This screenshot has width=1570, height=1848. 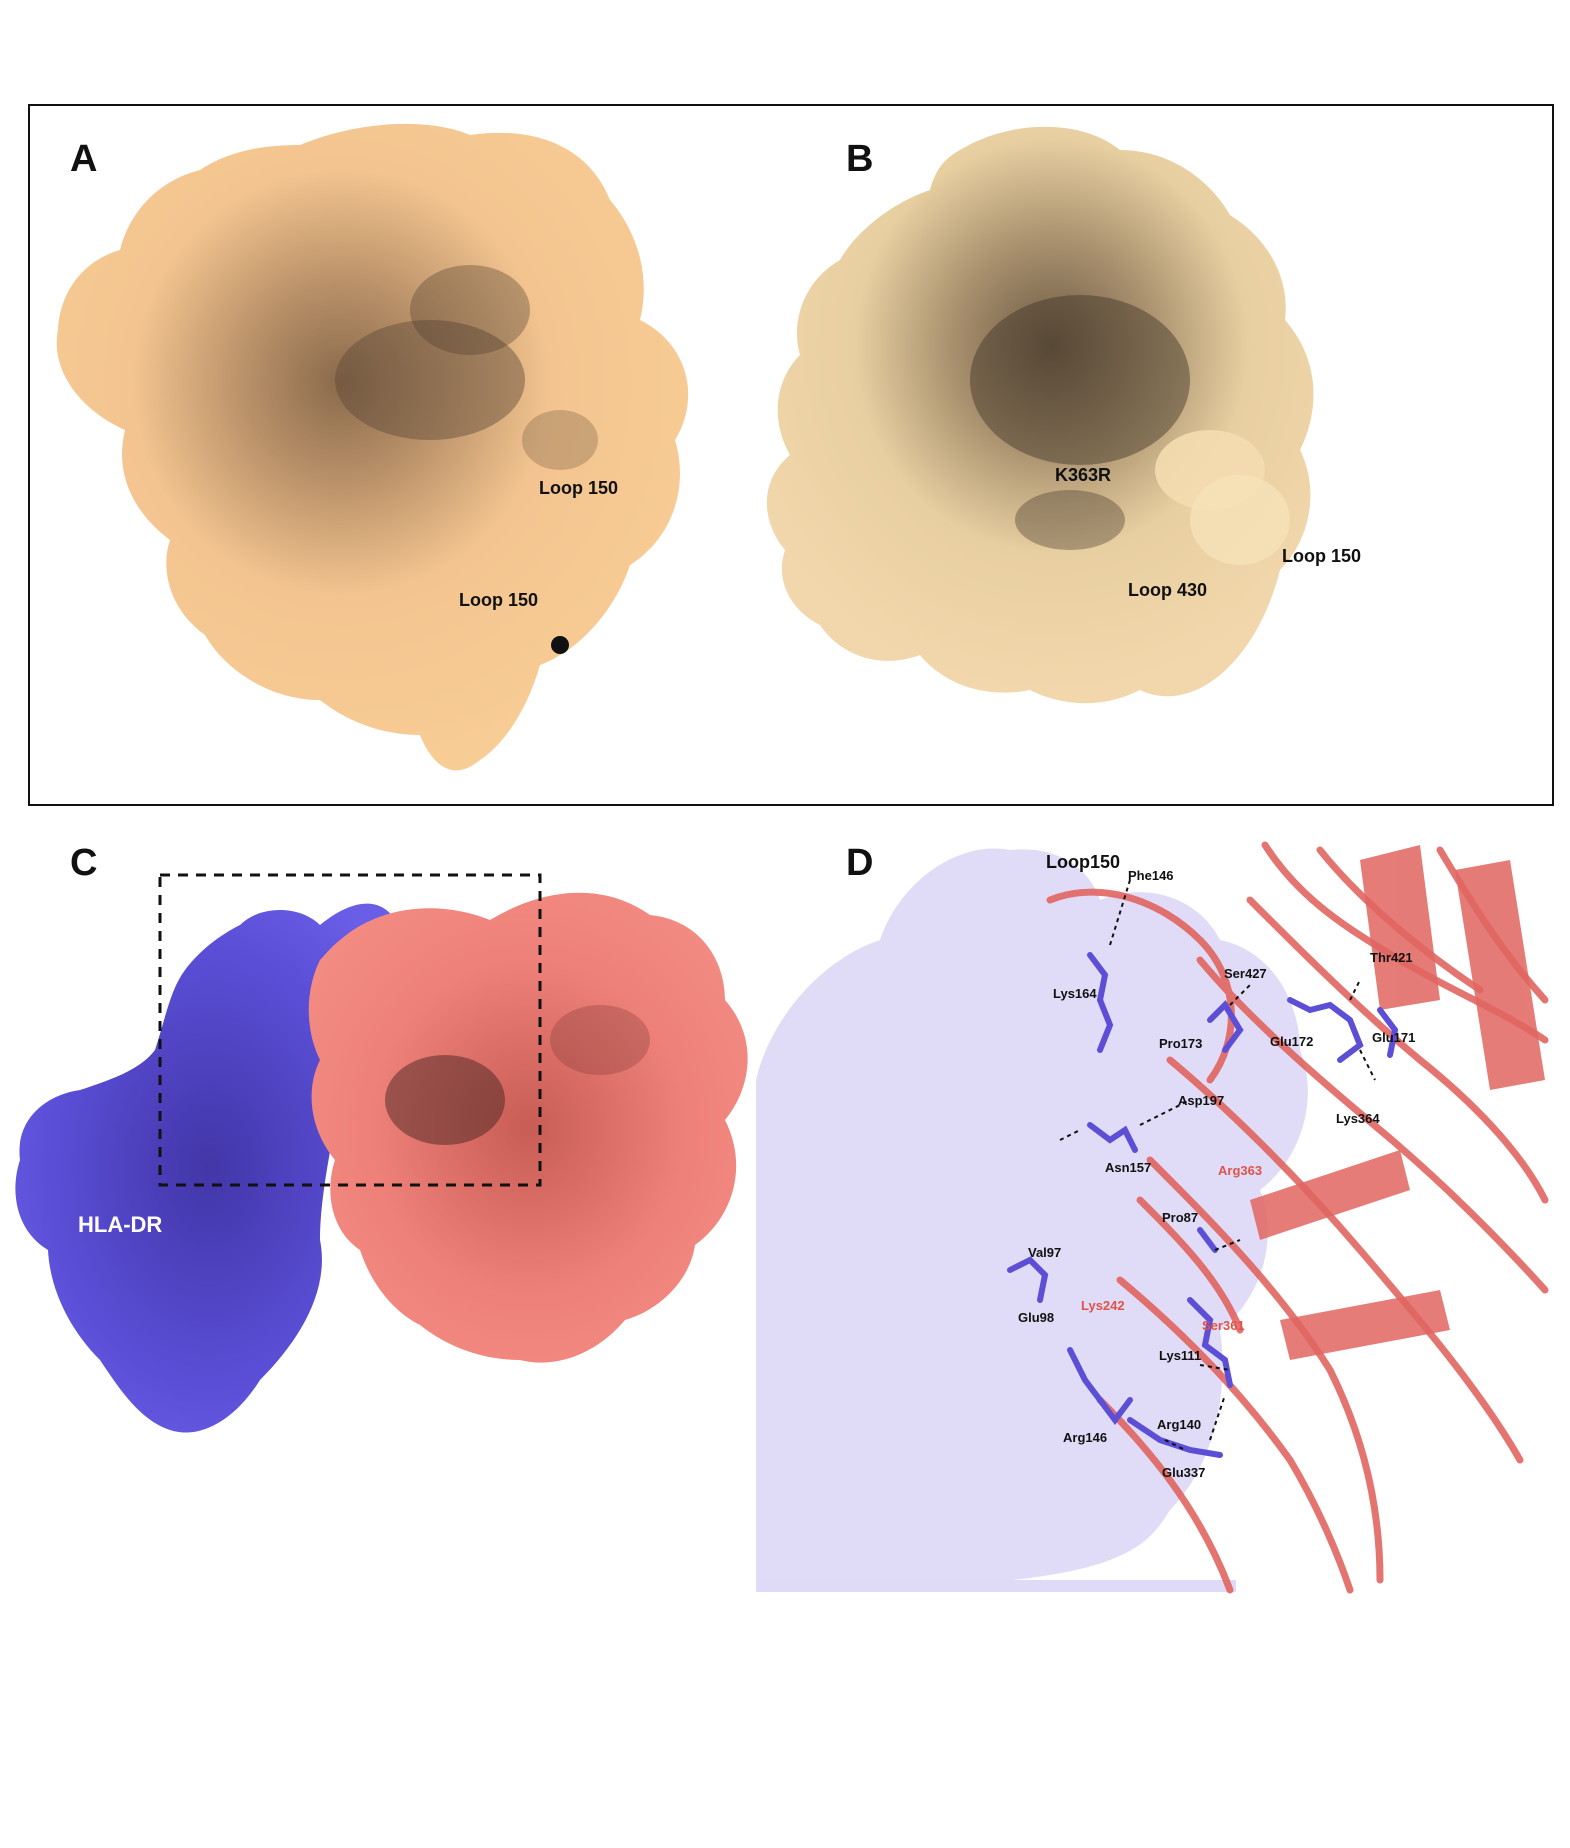 I want to click on residue-lys164: Lys164, so click(x=1075, y=993).